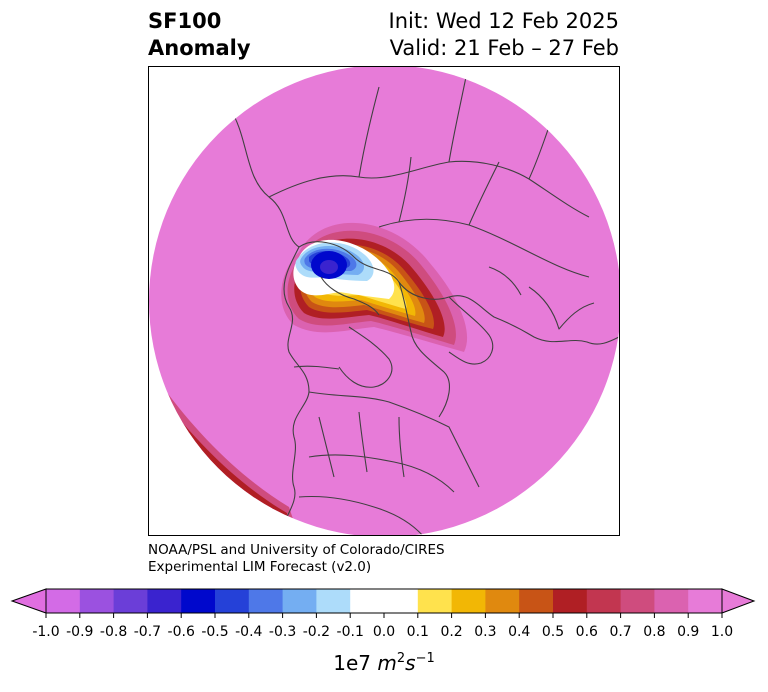 The width and height of the screenshot is (768, 692). Describe the element at coordinates (316, 632) in the screenshot. I see `colorbar-tick-label: -0.2` at that location.